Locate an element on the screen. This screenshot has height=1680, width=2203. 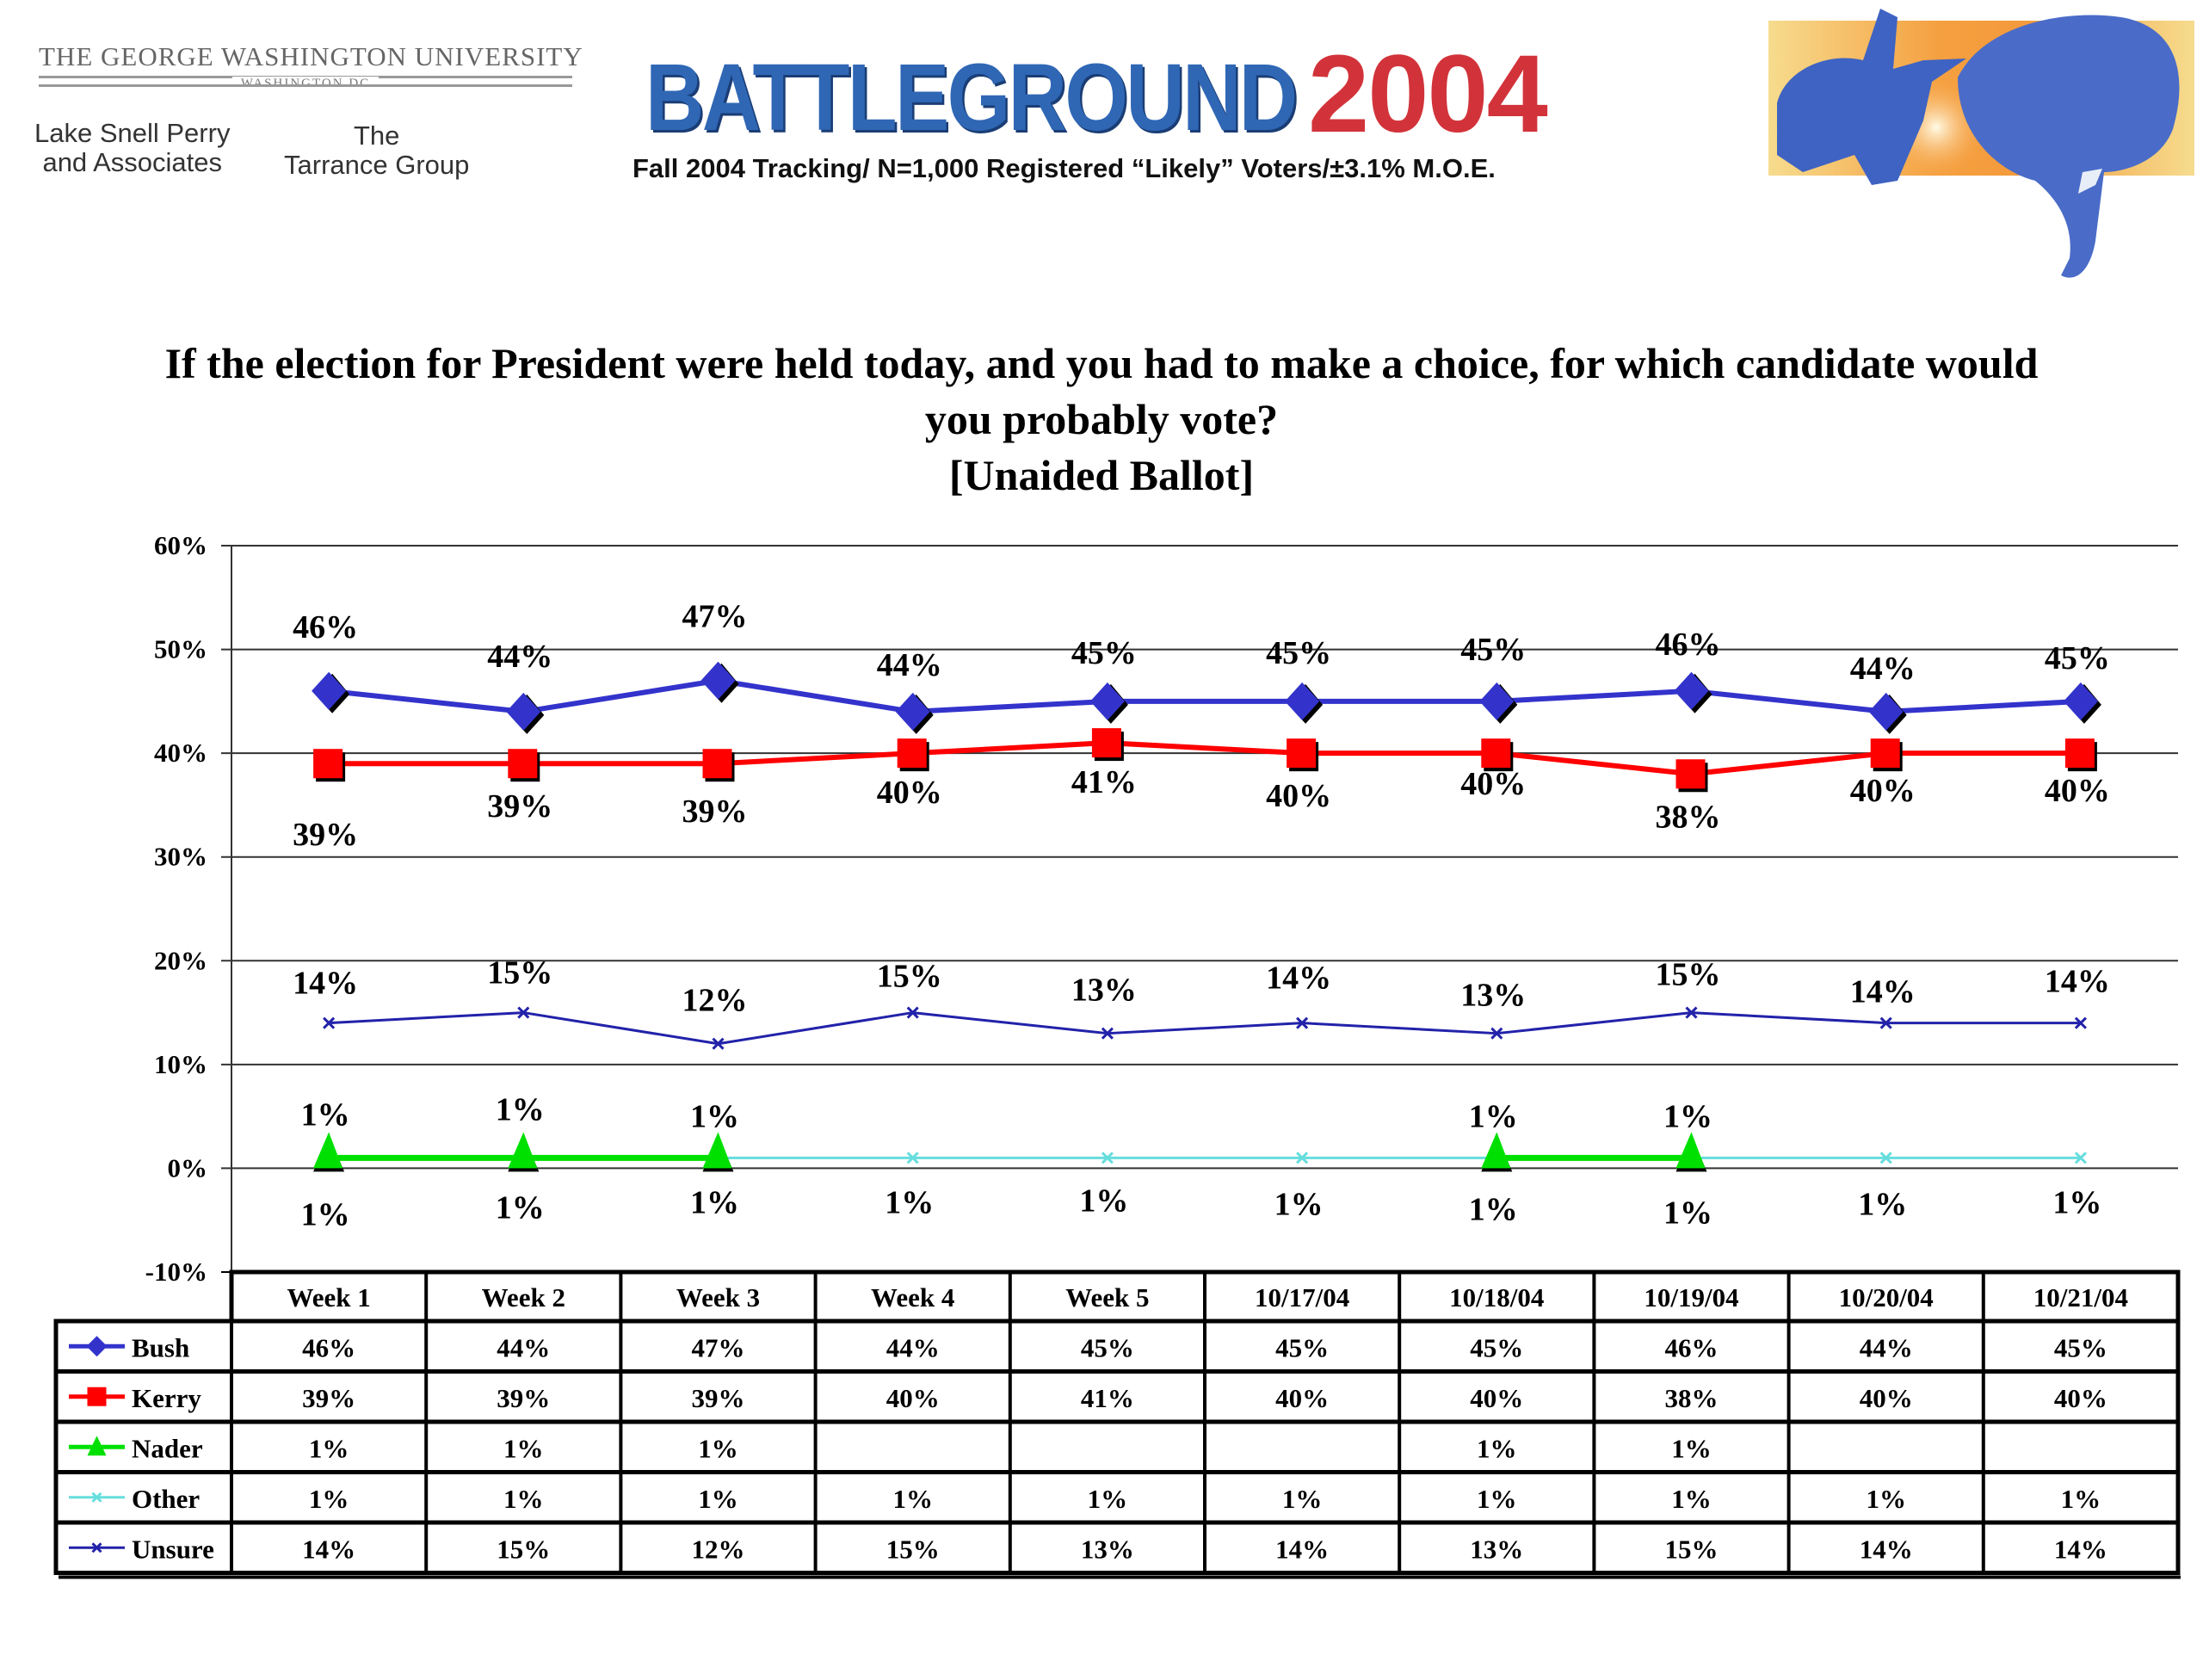
brand-year: 2004 is located at coordinates (1428, 94).